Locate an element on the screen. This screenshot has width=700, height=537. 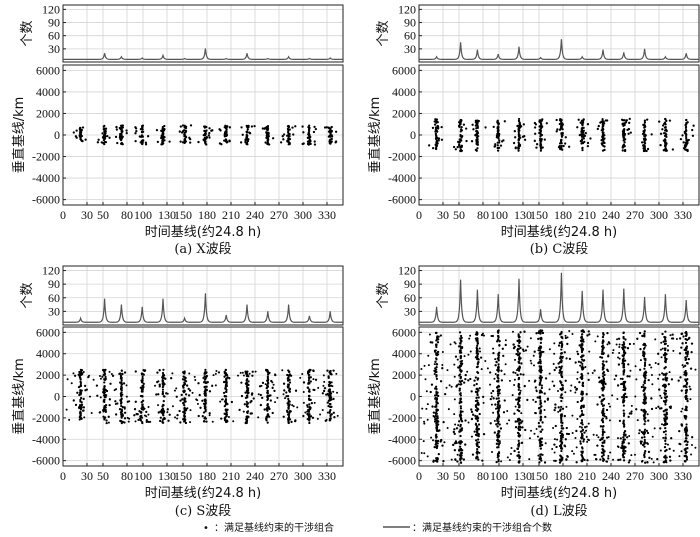
x-tick-label: 150 is located at coordinates (539, 476).